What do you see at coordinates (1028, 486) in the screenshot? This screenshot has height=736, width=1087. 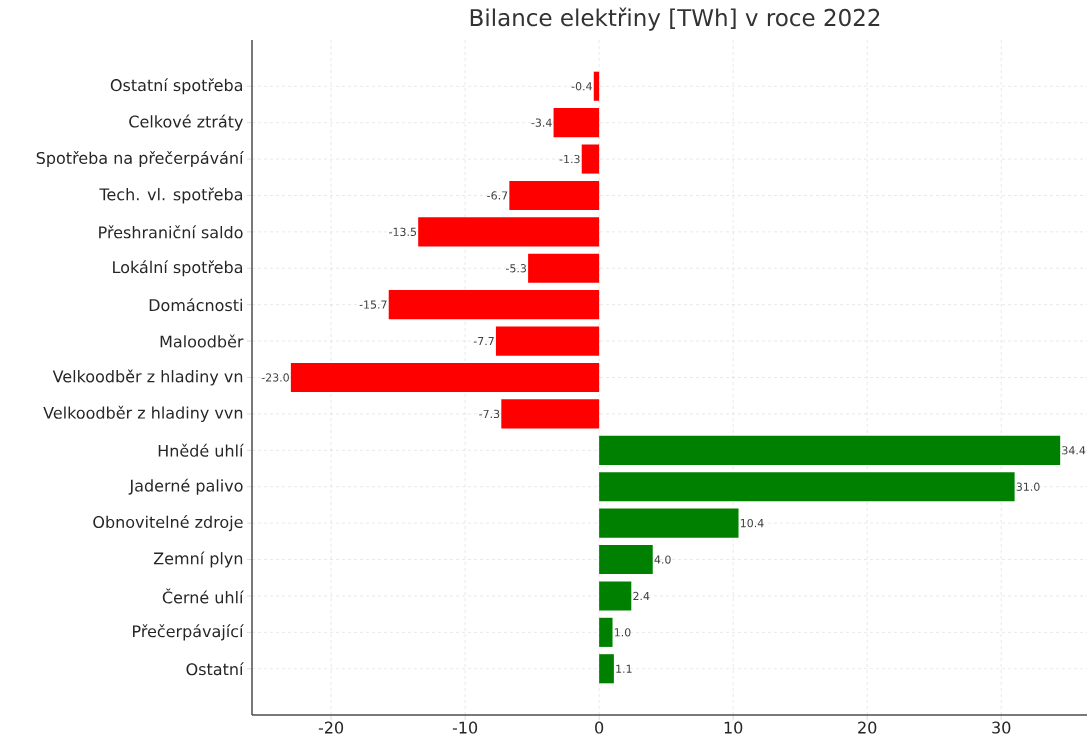 I see `data-label: 31.0` at bounding box center [1028, 486].